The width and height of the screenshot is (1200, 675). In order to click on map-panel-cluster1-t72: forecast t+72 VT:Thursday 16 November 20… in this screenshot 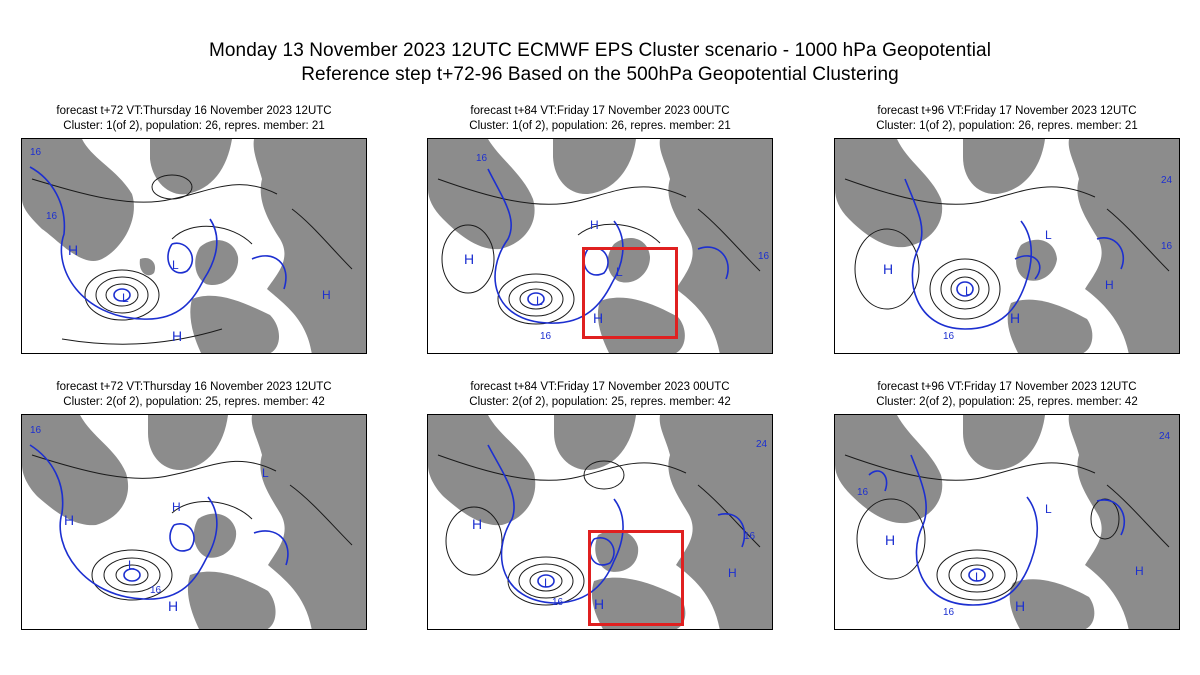, I will do `click(194, 229)`.